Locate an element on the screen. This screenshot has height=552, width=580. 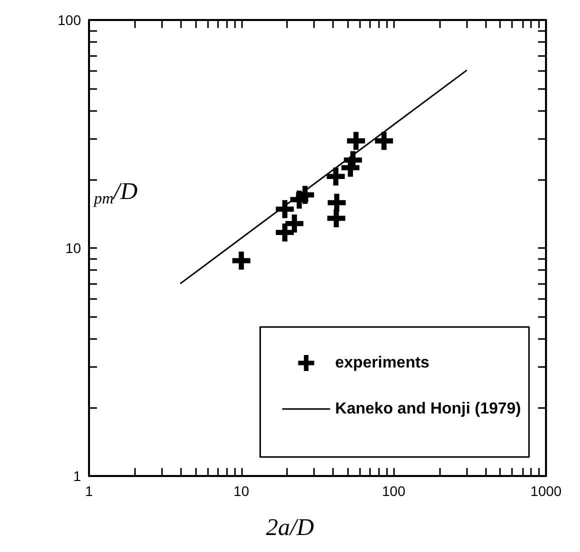
x-tick-label: 1000 is located at coordinates (546, 491).